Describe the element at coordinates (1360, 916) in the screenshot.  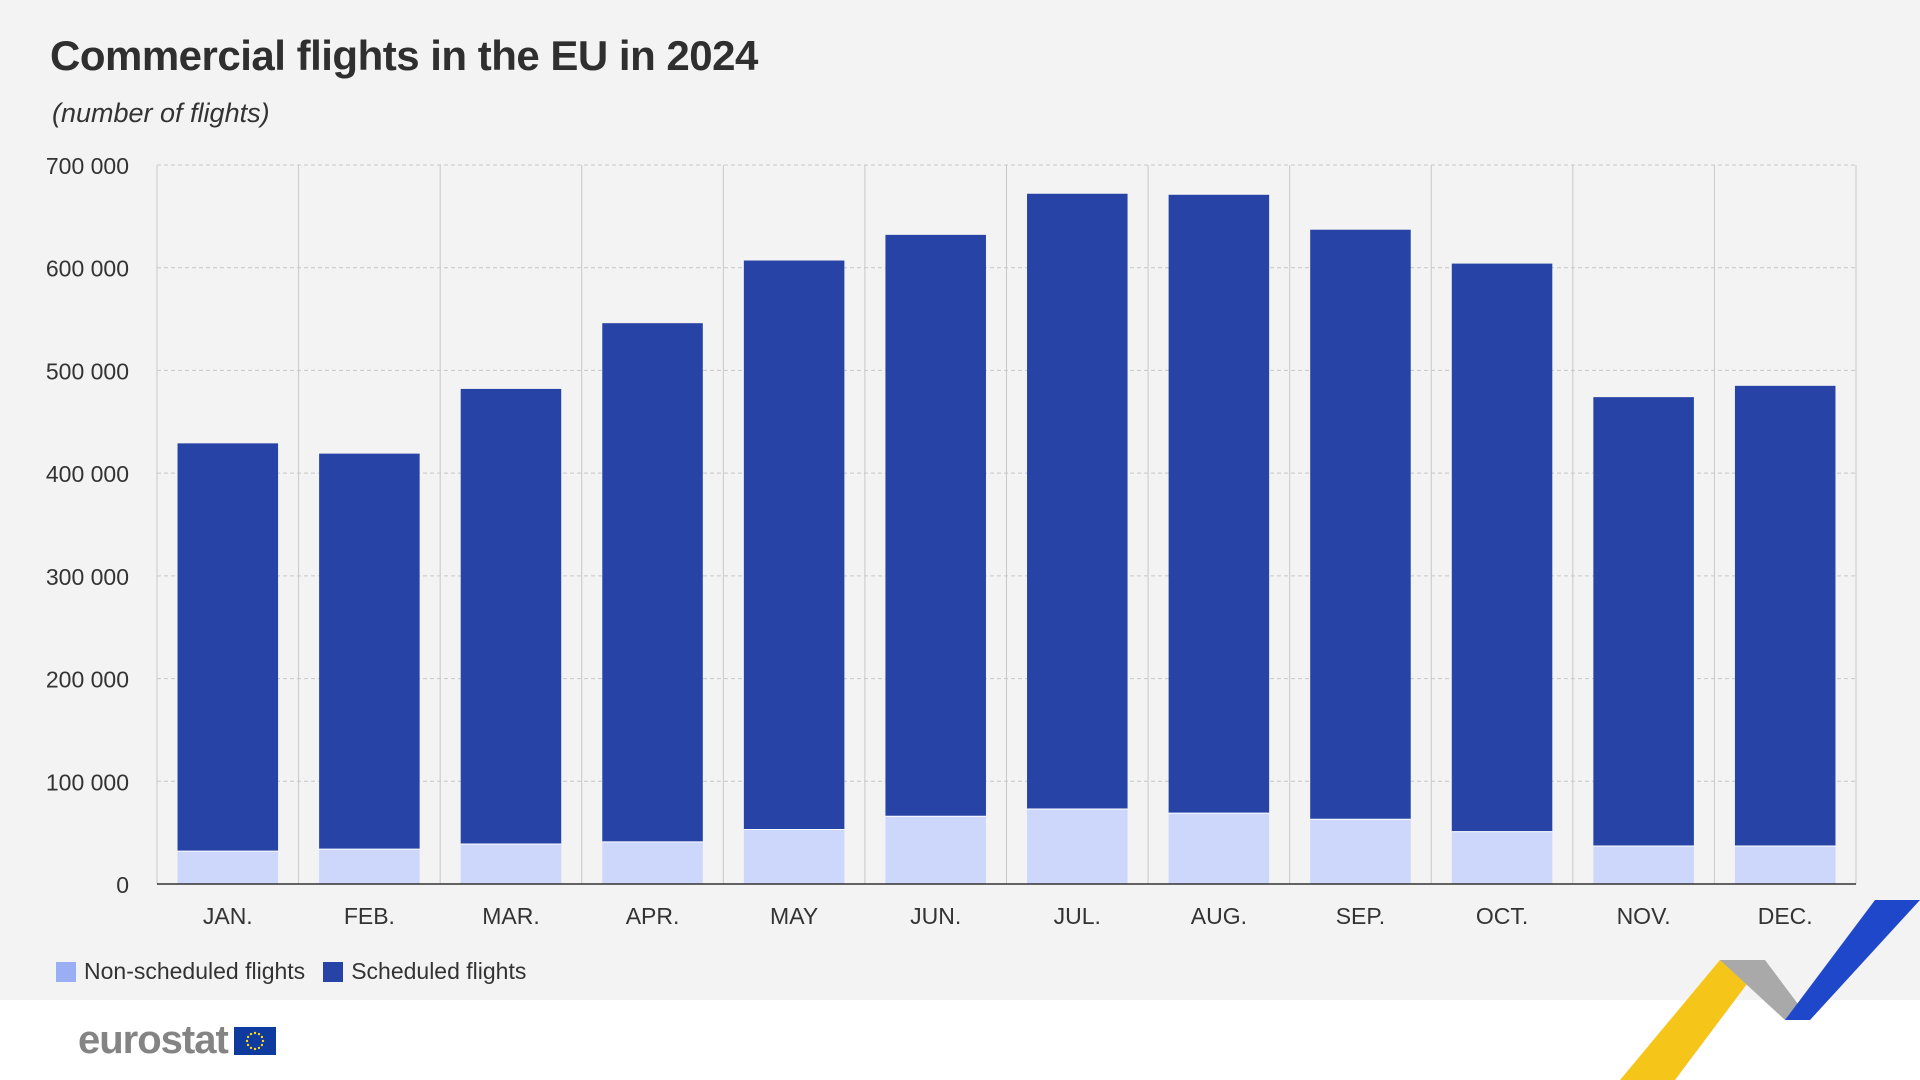
I see `x-tick-label: SEP.` at that location.